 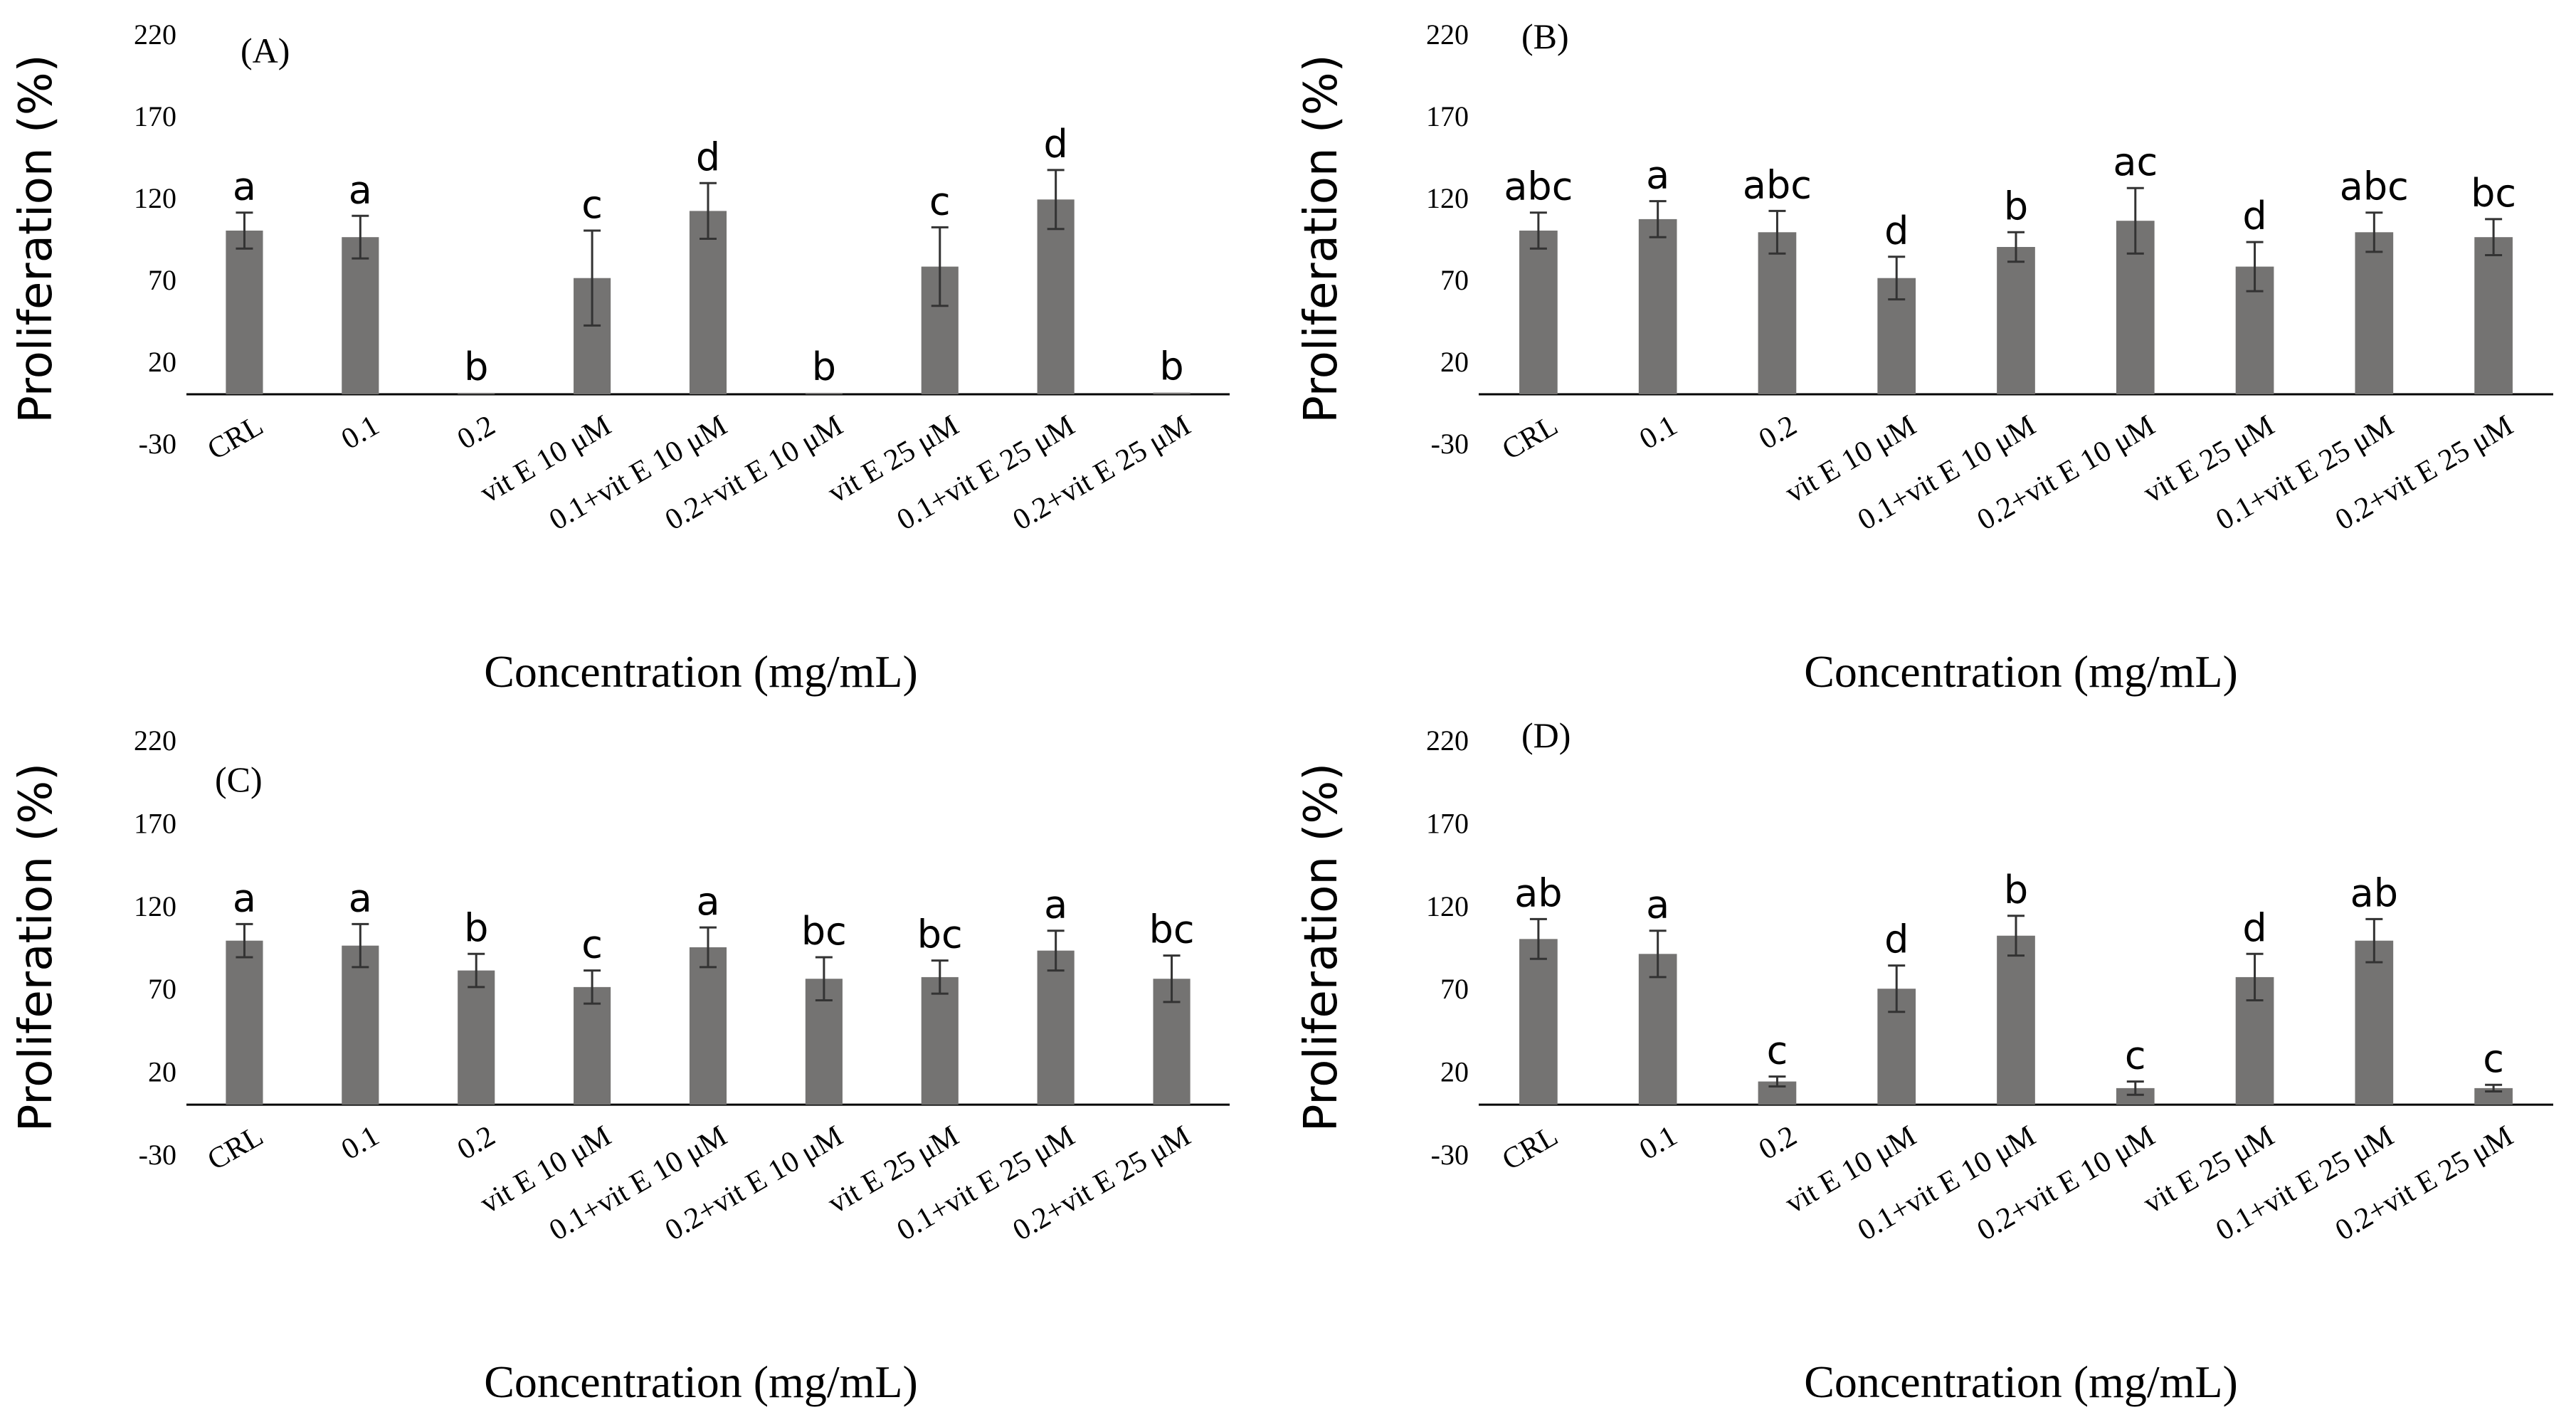 What do you see at coordinates (1546, 735) in the screenshot?
I see `panel-title: (D)` at bounding box center [1546, 735].